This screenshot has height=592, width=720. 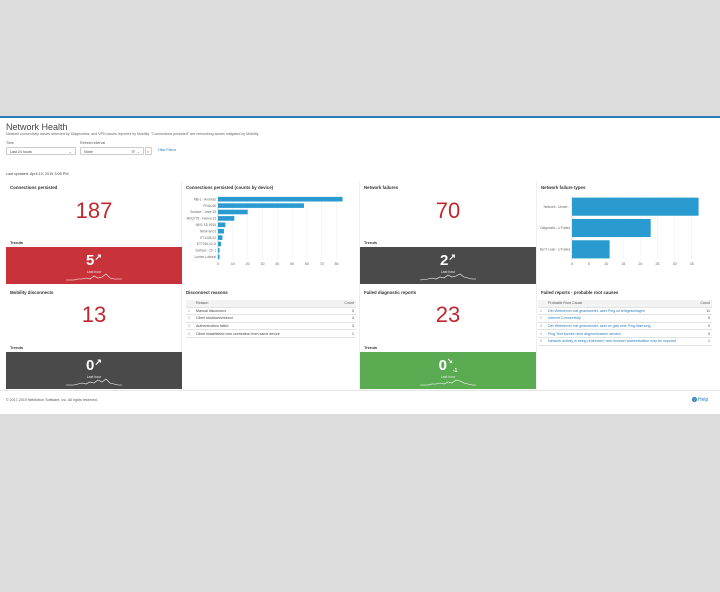 What do you see at coordinates (337, 264) in the screenshot?
I see `x-tick-label: 80` at bounding box center [337, 264].